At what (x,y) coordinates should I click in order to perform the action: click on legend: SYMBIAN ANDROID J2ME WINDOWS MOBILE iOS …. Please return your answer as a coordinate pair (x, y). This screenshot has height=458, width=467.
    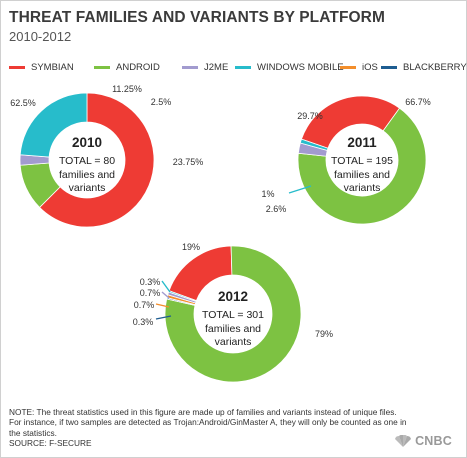
    Looking at the image, I should click on (238, 67).